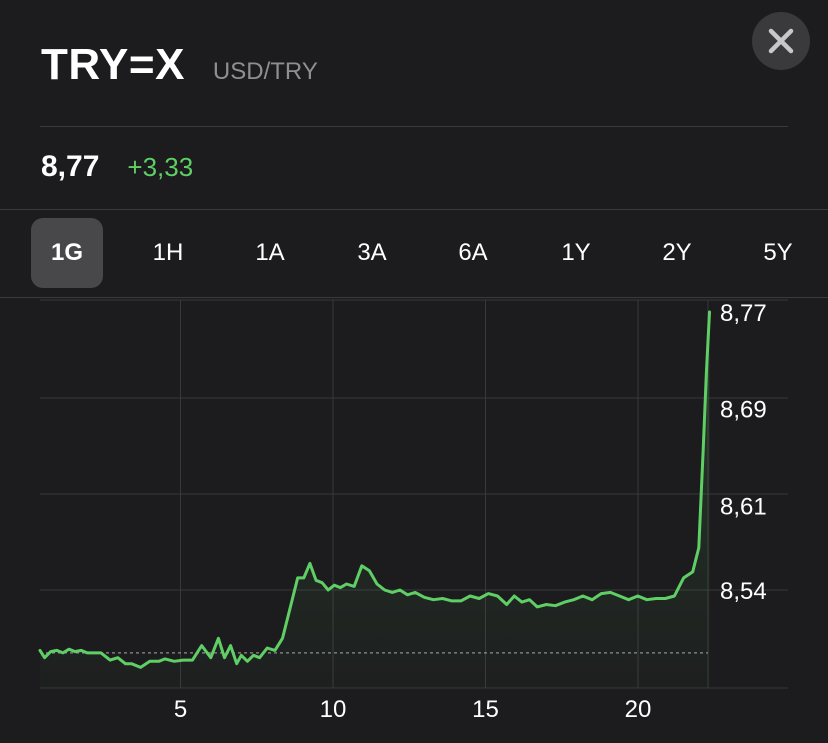  What do you see at coordinates (576, 252) in the screenshot?
I see `range-1y: 1Y` at bounding box center [576, 252].